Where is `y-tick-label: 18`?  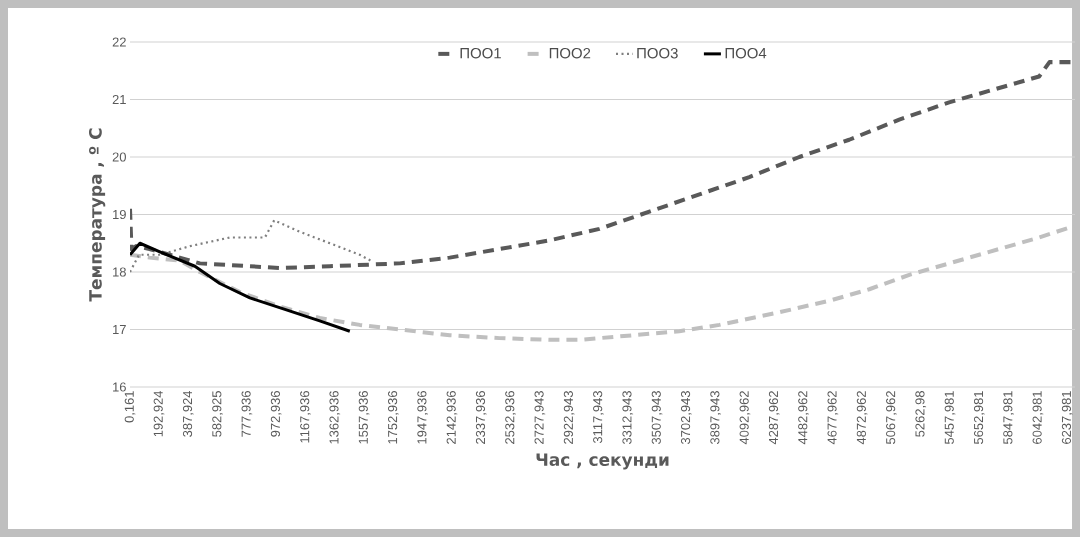 y-tick-label: 18 is located at coordinates (119, 272).